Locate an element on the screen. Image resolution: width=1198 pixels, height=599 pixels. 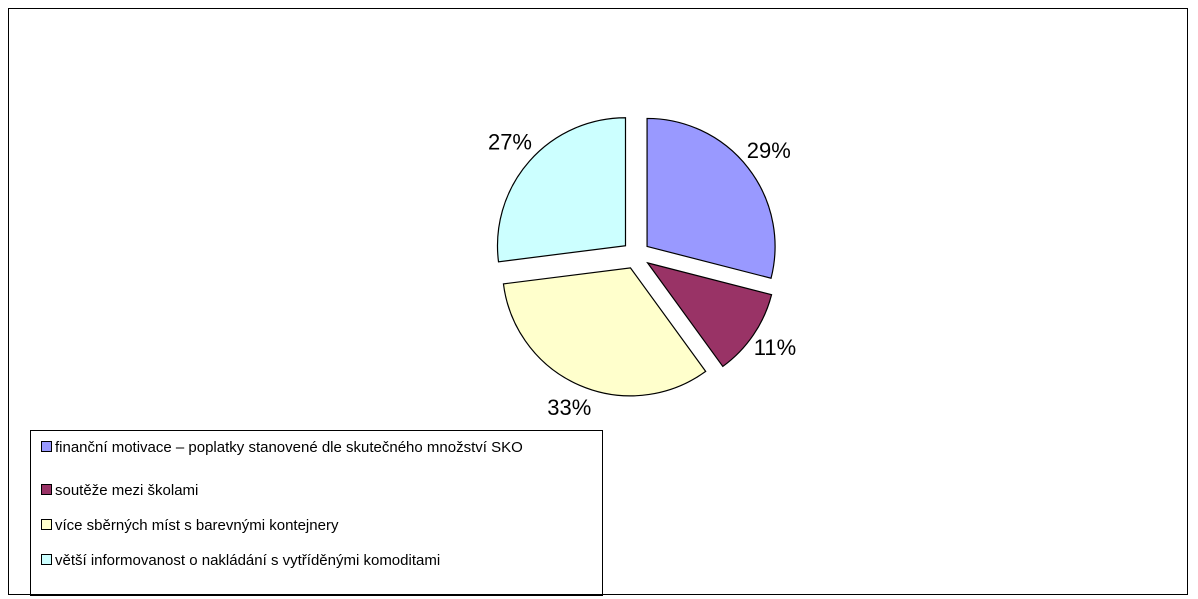
legend-entry: soutěže mezi školami is located at coordinates (311, 491).